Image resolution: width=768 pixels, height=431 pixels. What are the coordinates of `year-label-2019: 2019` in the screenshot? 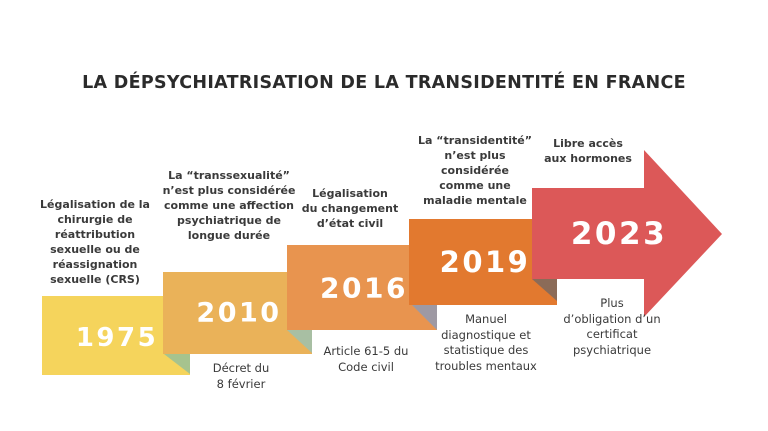 It's located at (485, 262).